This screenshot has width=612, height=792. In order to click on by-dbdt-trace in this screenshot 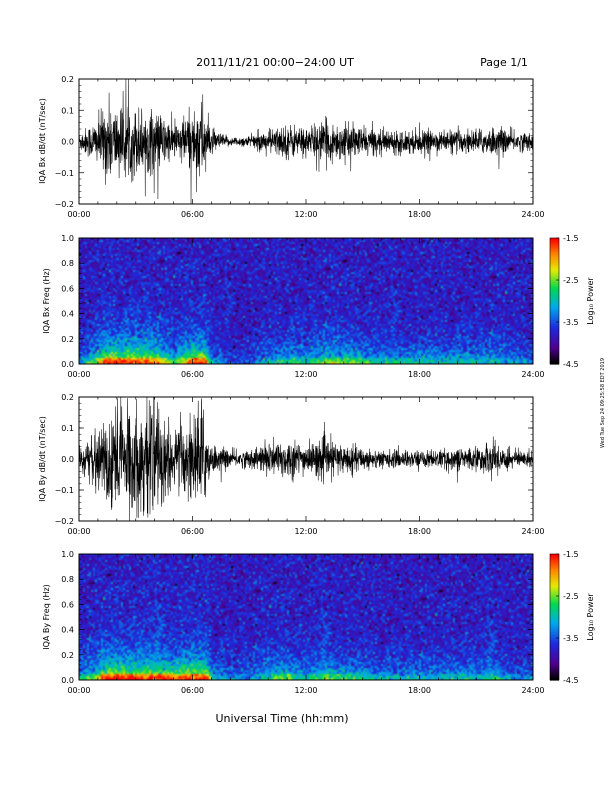, I will do `click(306, 459)`.